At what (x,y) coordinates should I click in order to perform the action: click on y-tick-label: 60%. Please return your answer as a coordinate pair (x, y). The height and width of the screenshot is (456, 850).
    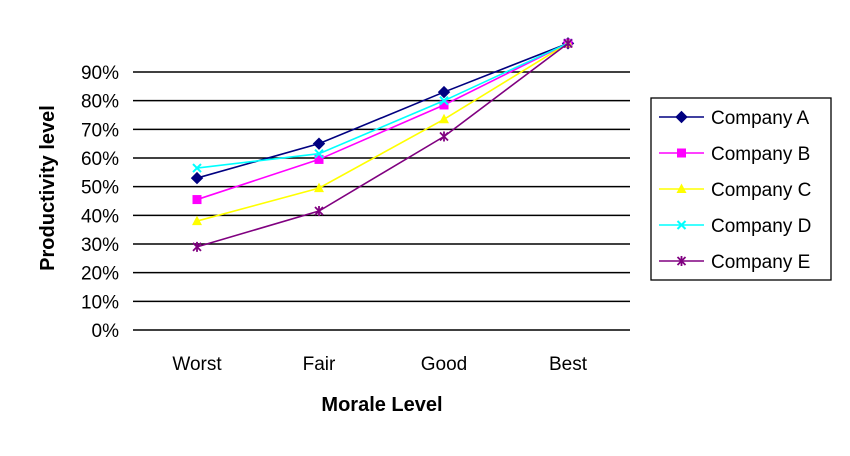
    Looking at the image, I should click on (100, 159).